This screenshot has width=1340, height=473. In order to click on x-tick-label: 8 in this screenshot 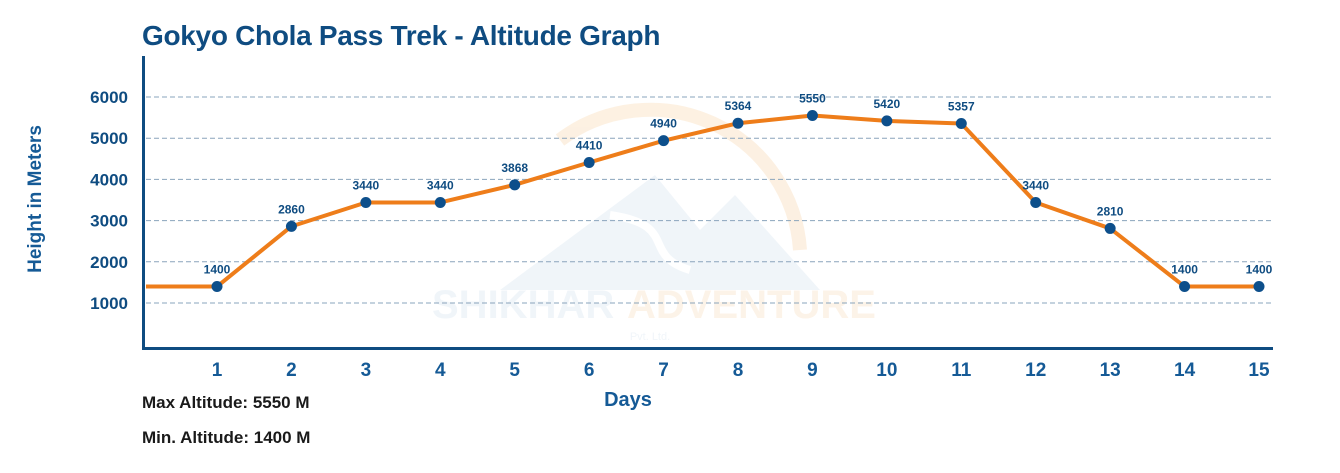, I will do `click(738, 370)`.